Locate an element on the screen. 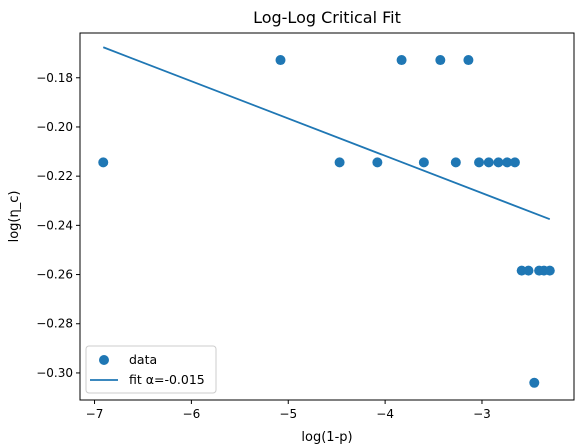  x-tick-label: −5 is located at coordinates (288, 414).